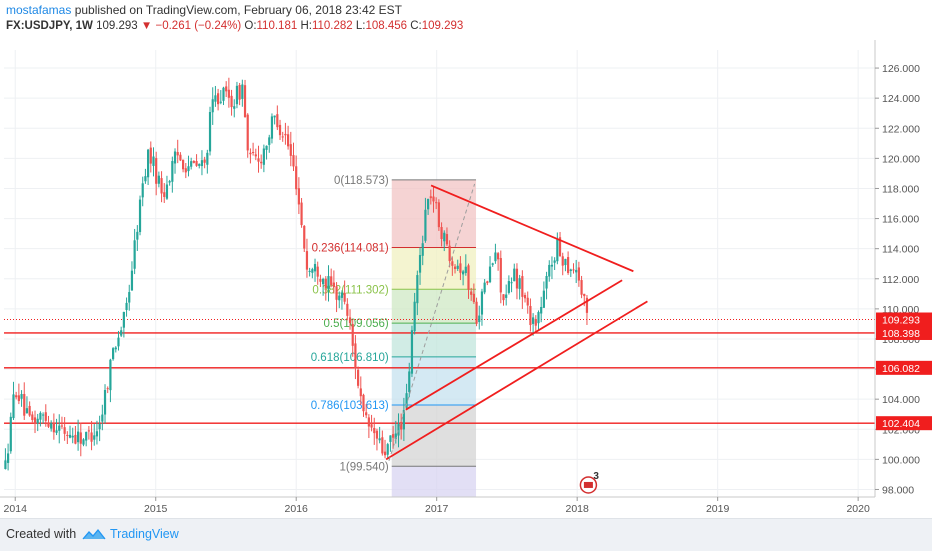 The width and height of the screenshot is (932, 551). What do you see at coordinates (718, 509) in the screenshot?
I see `time-tick-label: 2019` at bounding box center [718, 509].